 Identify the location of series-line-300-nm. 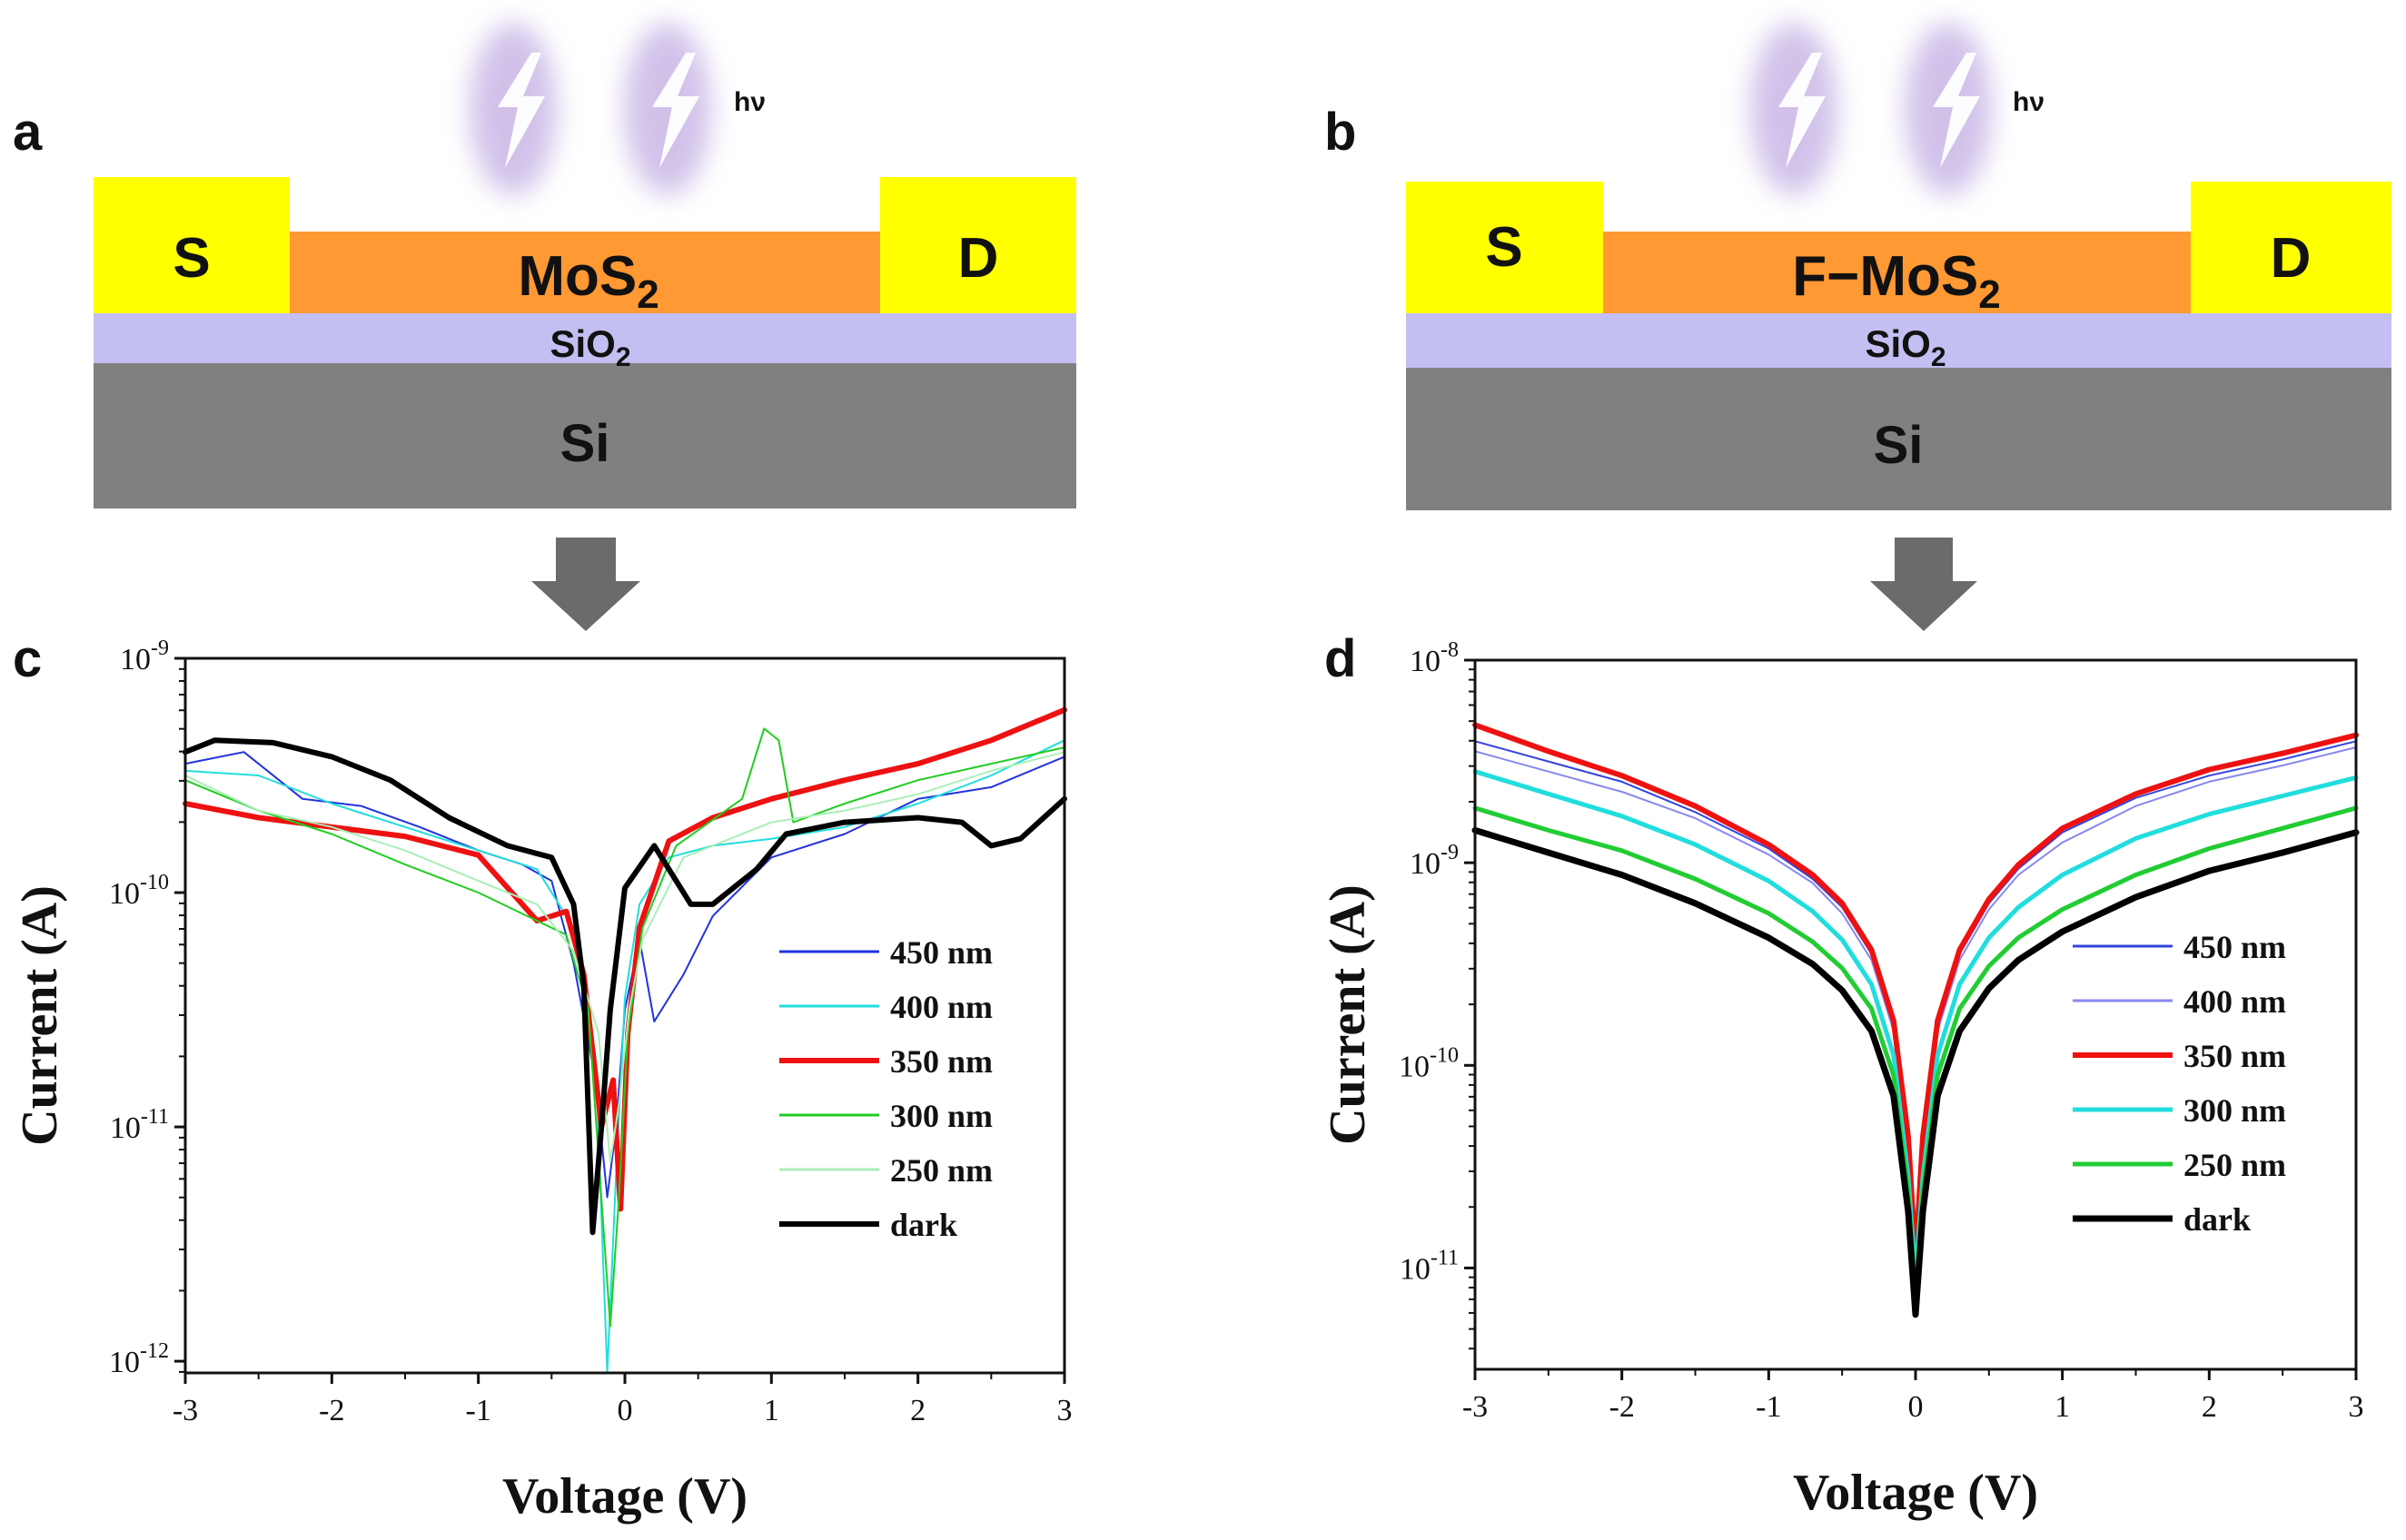
(624, 1027).